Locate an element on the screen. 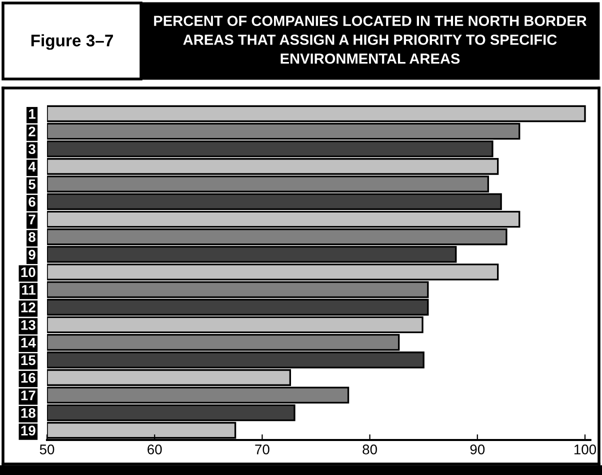  y-tick-label: 16 is located at coordinates (28, 377).